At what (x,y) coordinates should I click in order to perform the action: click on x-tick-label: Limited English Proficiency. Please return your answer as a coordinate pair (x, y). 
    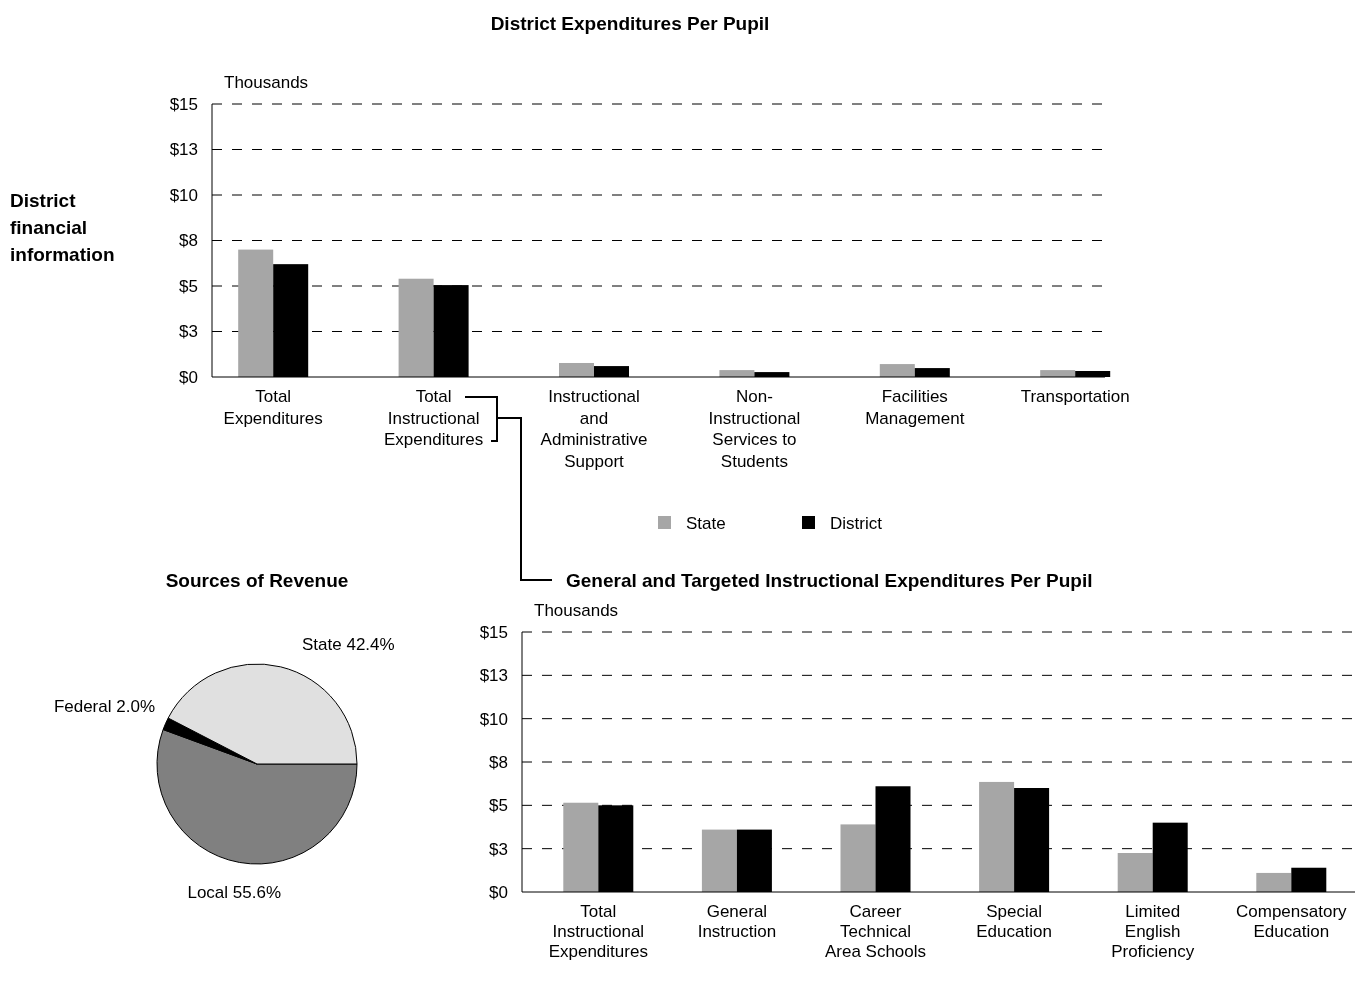
    Looking at the image, I should click on (1153, 931).